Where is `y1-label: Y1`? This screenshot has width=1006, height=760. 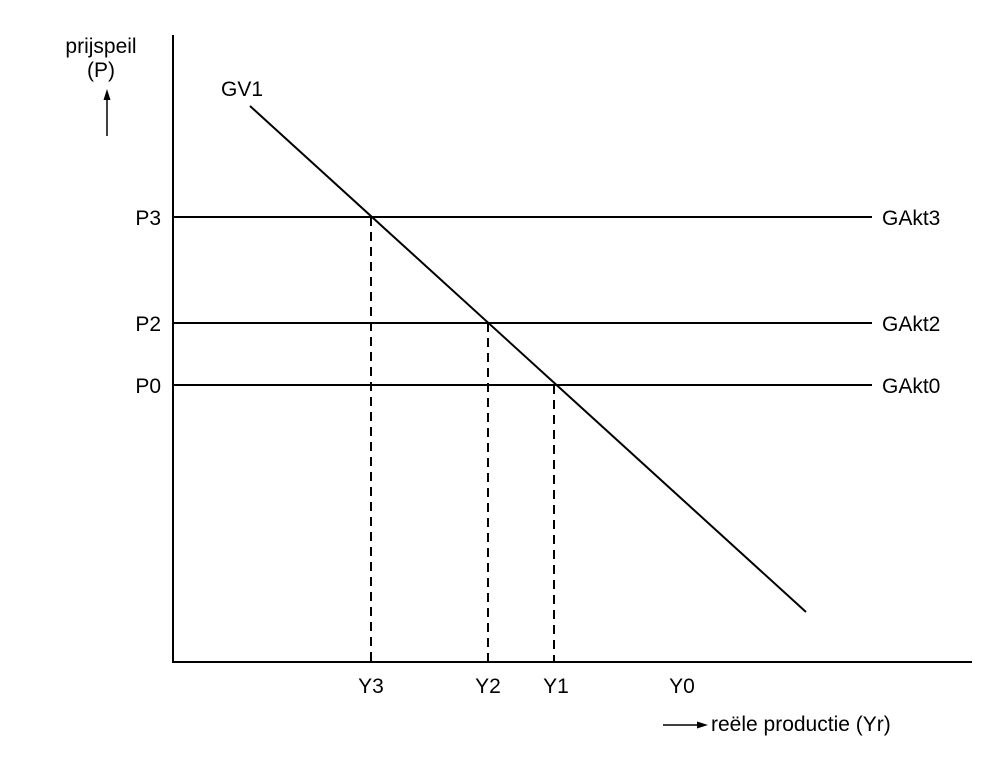
y1-label: Y1 is located at coordinates (556, 686).